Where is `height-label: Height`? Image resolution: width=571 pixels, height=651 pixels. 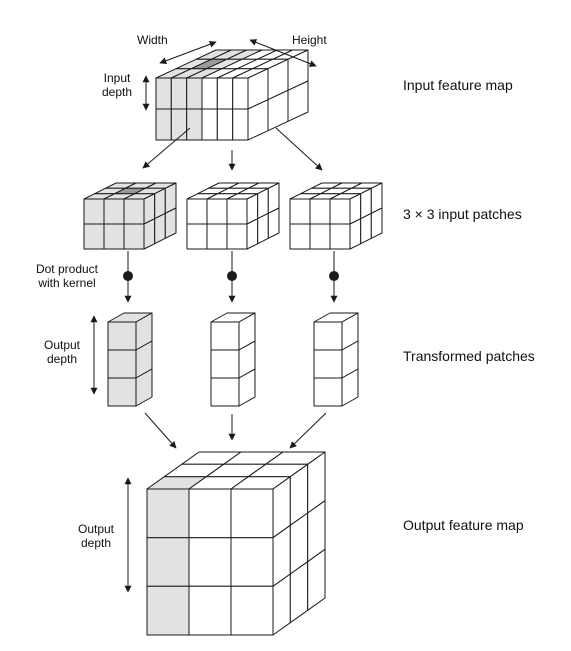 height-label: Height is located at coordinates (309, 40).